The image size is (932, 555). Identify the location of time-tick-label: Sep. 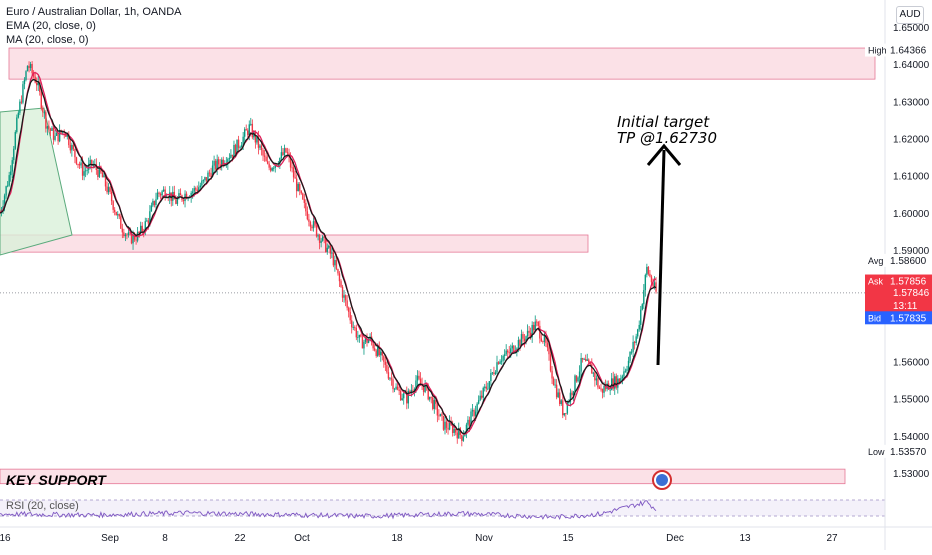
(110, 538).